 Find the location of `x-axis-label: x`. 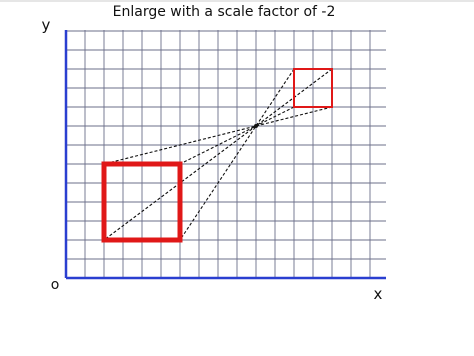

x-axis-label: x is located at coordinates (378, 294).